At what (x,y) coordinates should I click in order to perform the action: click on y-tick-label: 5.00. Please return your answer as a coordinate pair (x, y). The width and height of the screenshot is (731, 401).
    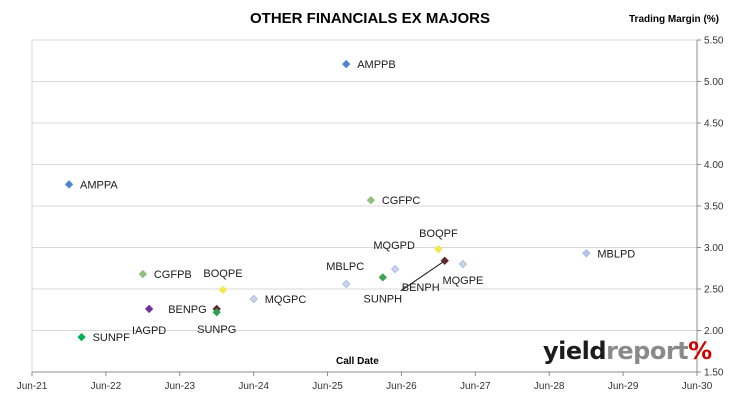
    Looking at the image, I should click on (714, 82).